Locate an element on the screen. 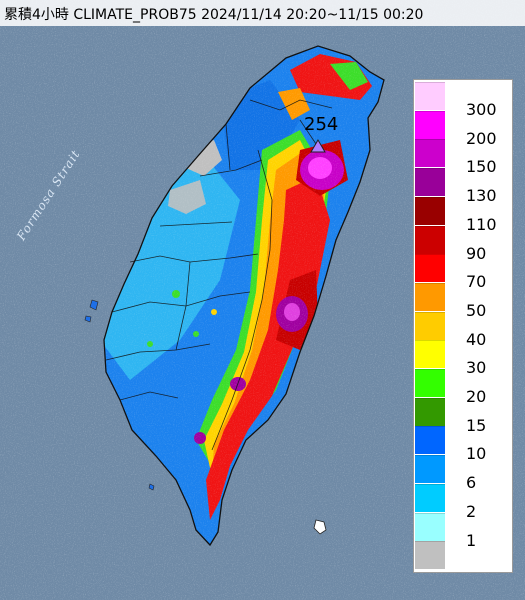 The image size is (525, 600). legend-label: 90 is located at coordinates (476, 253).